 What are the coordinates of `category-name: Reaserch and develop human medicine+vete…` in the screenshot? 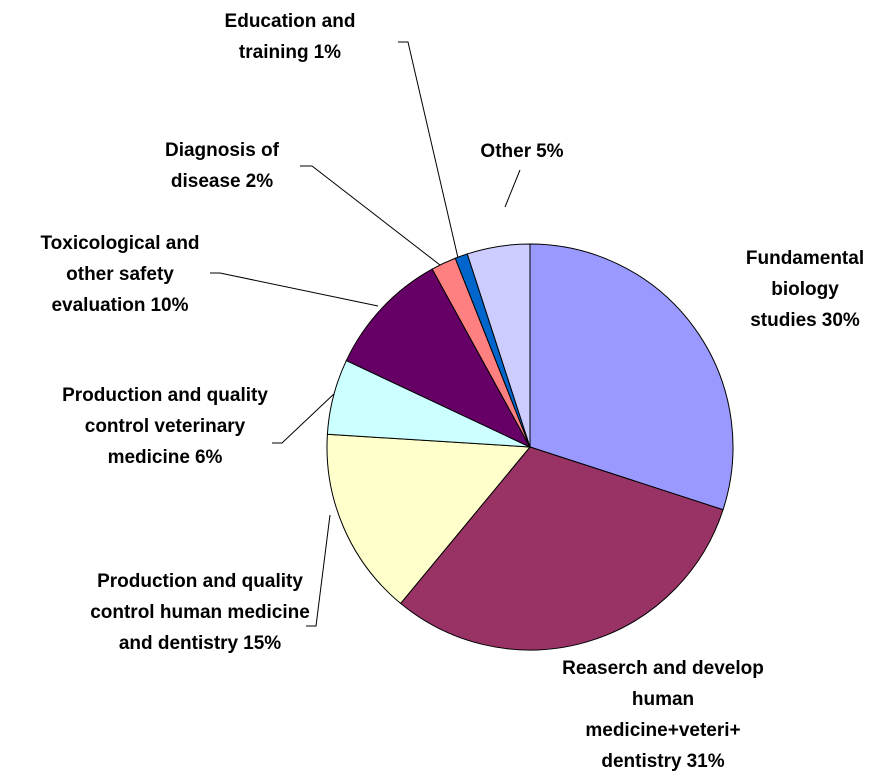 It's located at (663, 715).